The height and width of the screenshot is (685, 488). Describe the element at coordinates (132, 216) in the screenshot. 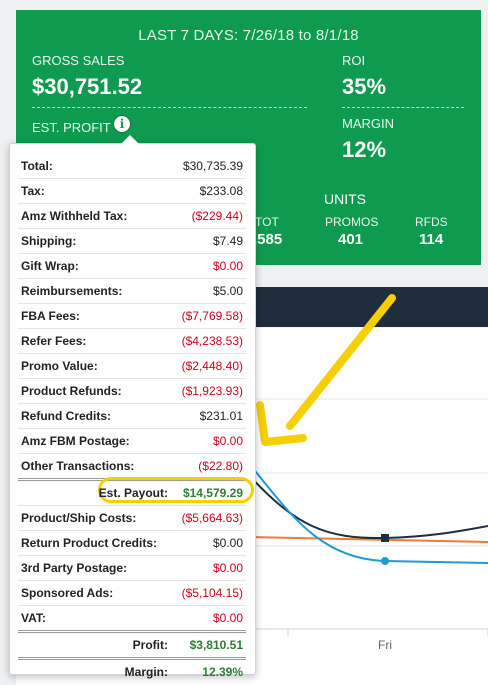

I see `breakdown-row: Amz Withheld Tax: ($229.44)` at that location.